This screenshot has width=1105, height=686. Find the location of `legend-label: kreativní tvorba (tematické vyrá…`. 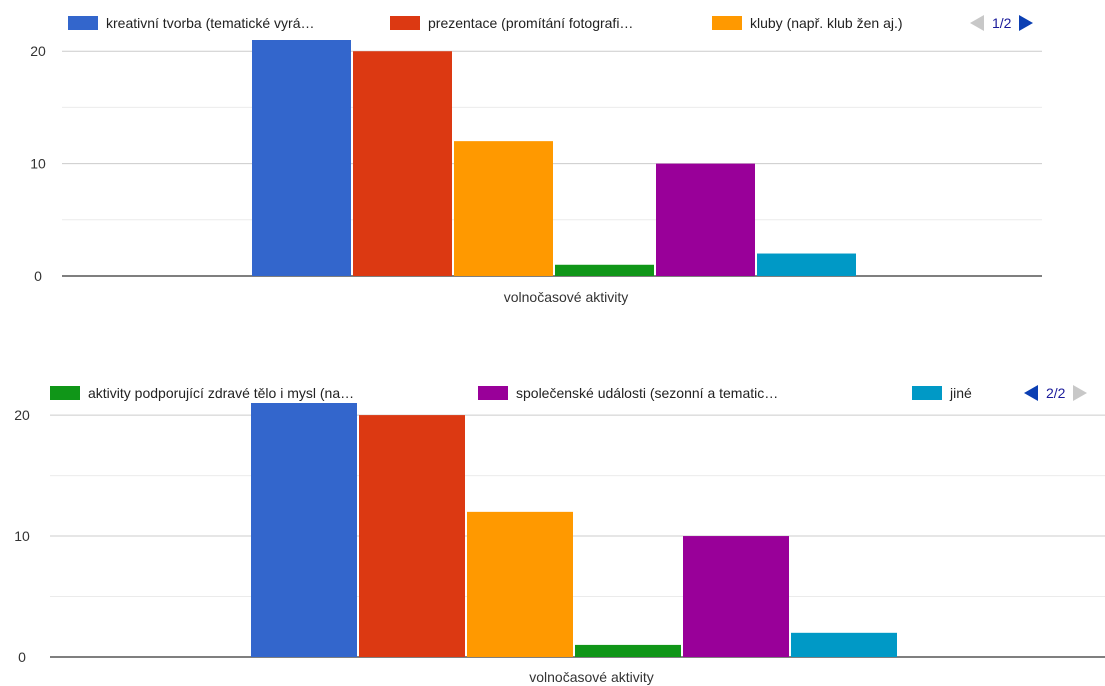

legend-label: kreativní tvorba (tematické vyrá… is located at coordinates (210, 23).